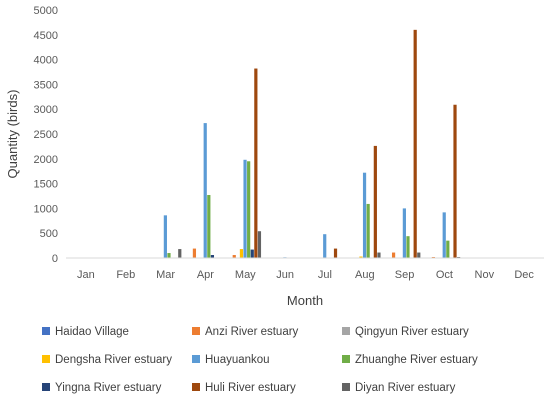  What do you see at coordinates (46, 110) in the screenshot?
I see `y-tick-label: 3000` at bounding box center [46, 110].